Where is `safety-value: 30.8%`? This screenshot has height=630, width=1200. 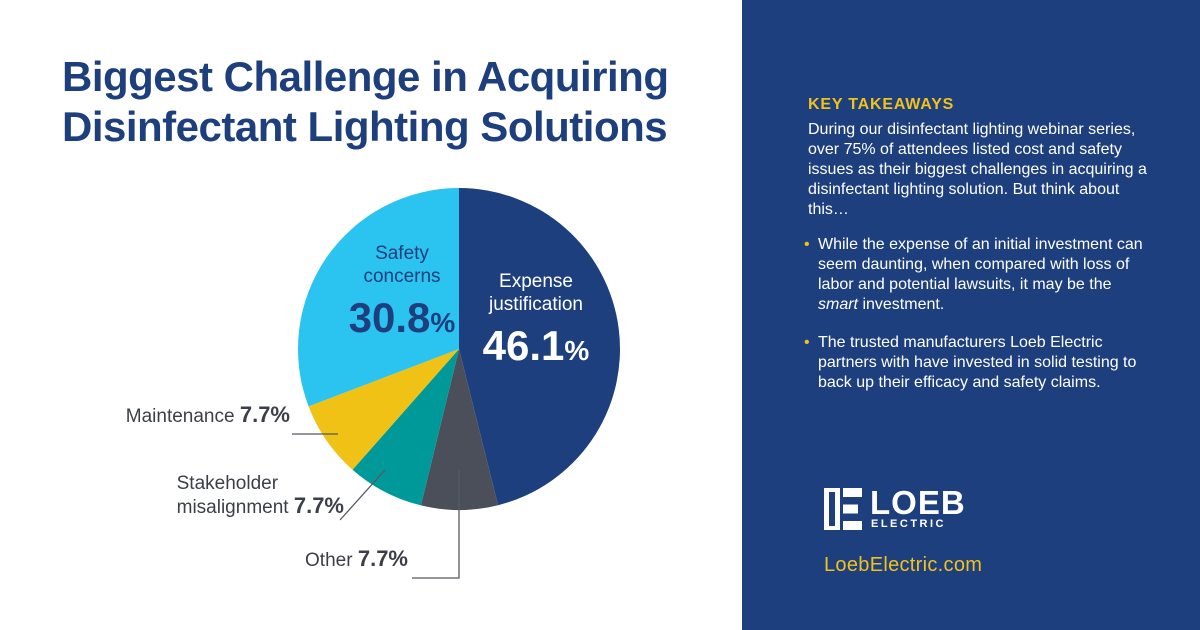
safety-value: 30.8% is located at coordinates (402, 320).